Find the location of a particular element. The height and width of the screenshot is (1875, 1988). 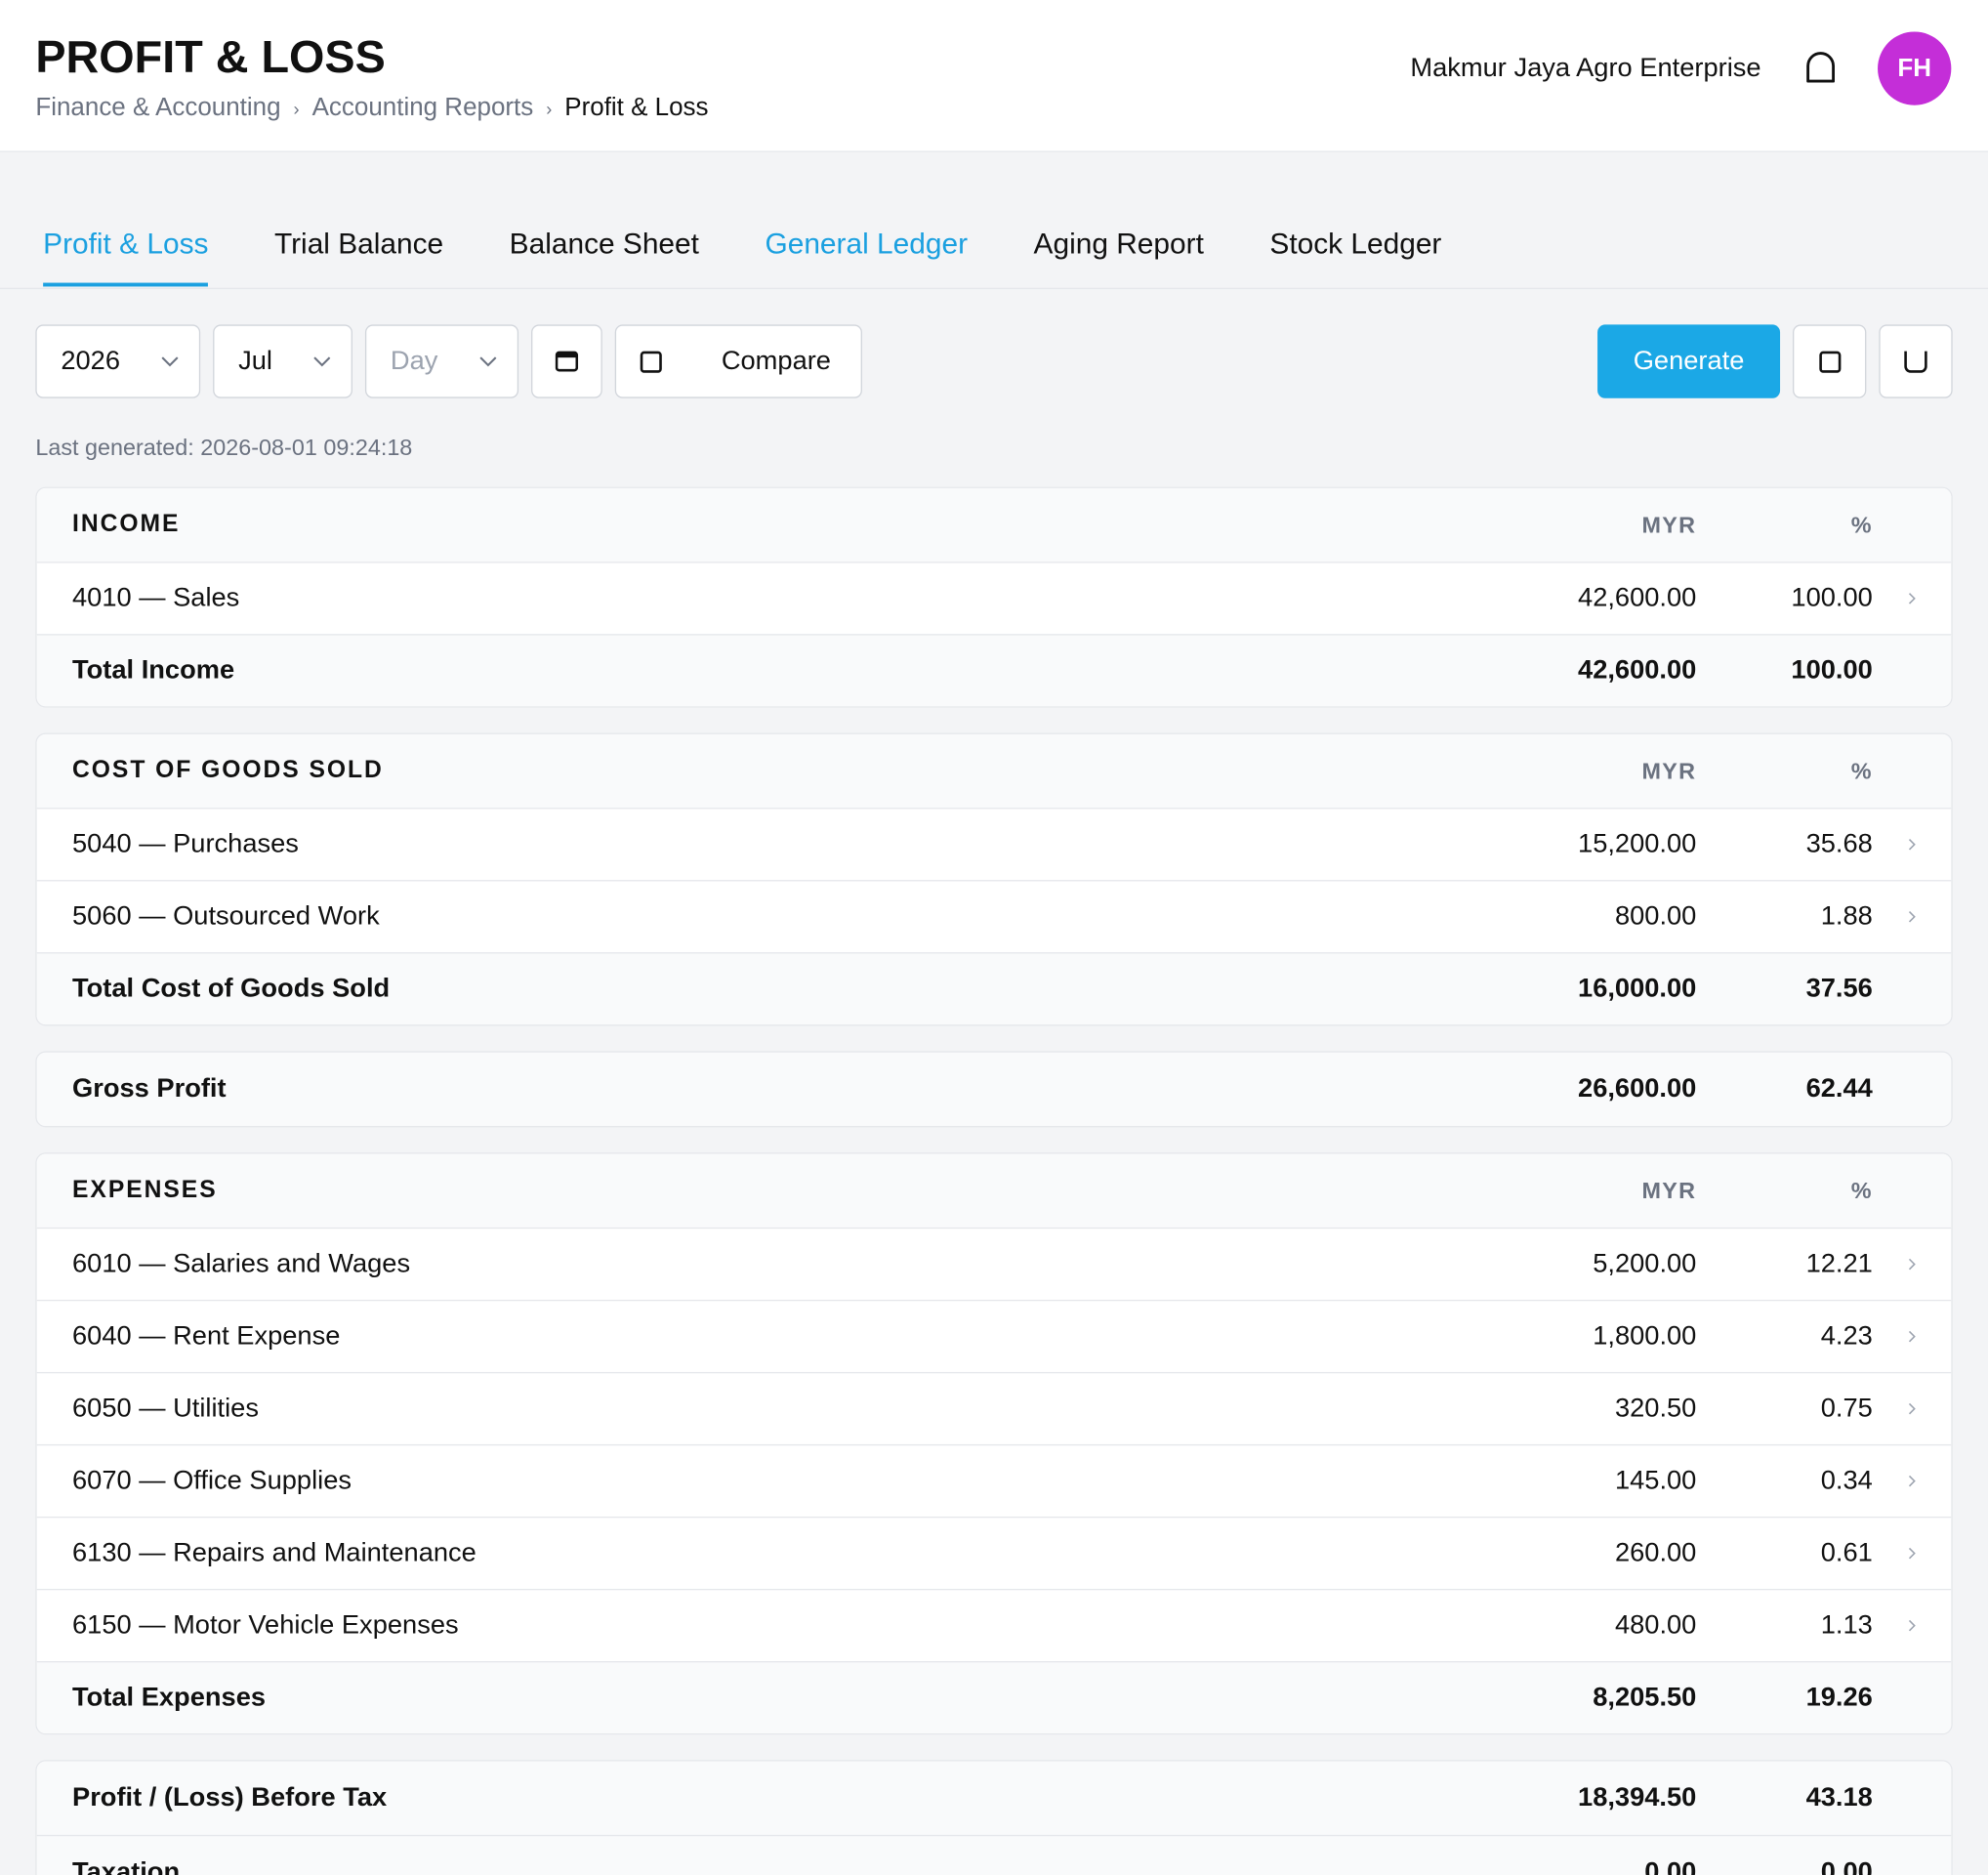

label: 6010 — Salaries and Wages is located at coordinates (241, 1263).